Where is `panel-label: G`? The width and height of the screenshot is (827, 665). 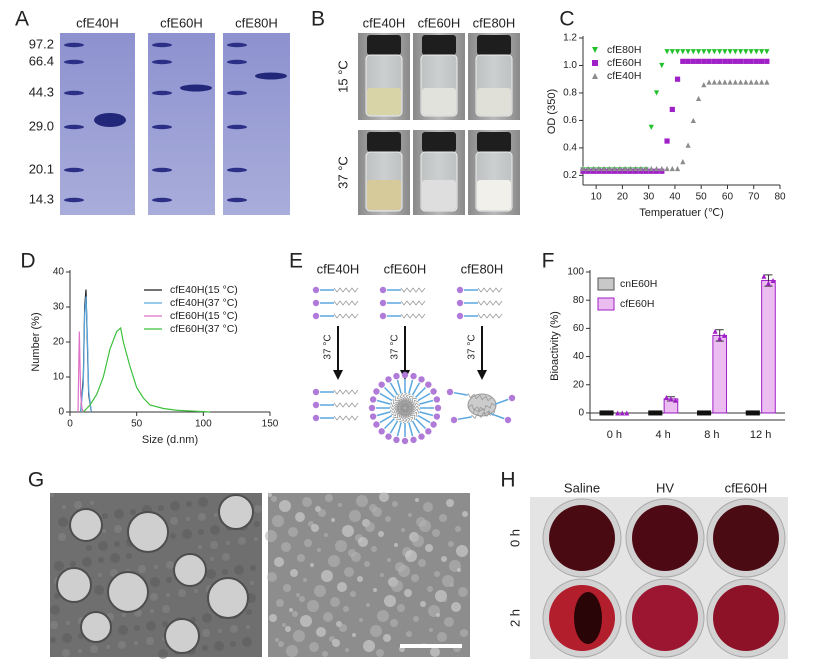 panel-label: G is located at coordinates (36, 480).